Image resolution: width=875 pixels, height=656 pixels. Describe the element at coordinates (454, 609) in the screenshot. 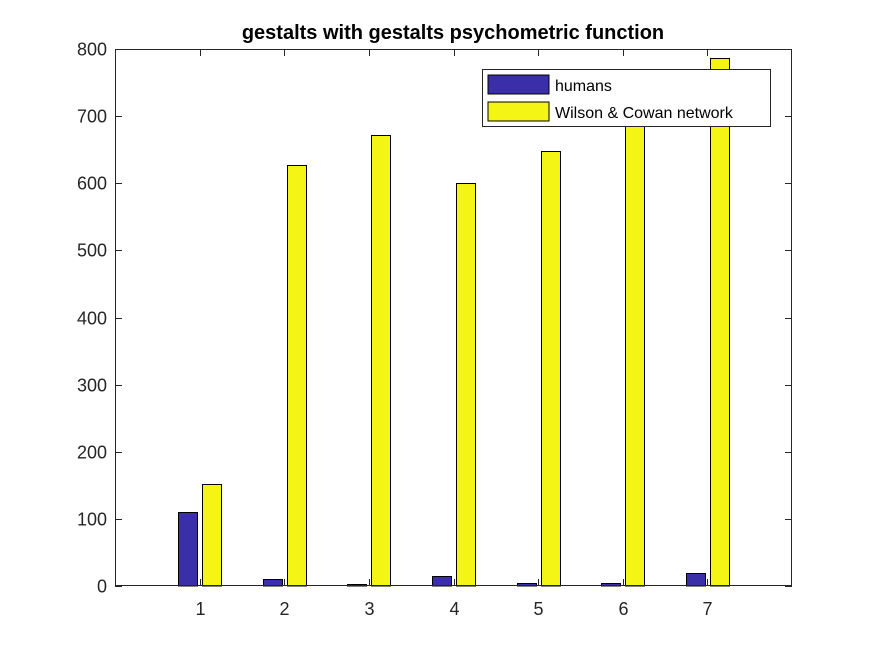

I see `x-tick-label: 4` at that location.